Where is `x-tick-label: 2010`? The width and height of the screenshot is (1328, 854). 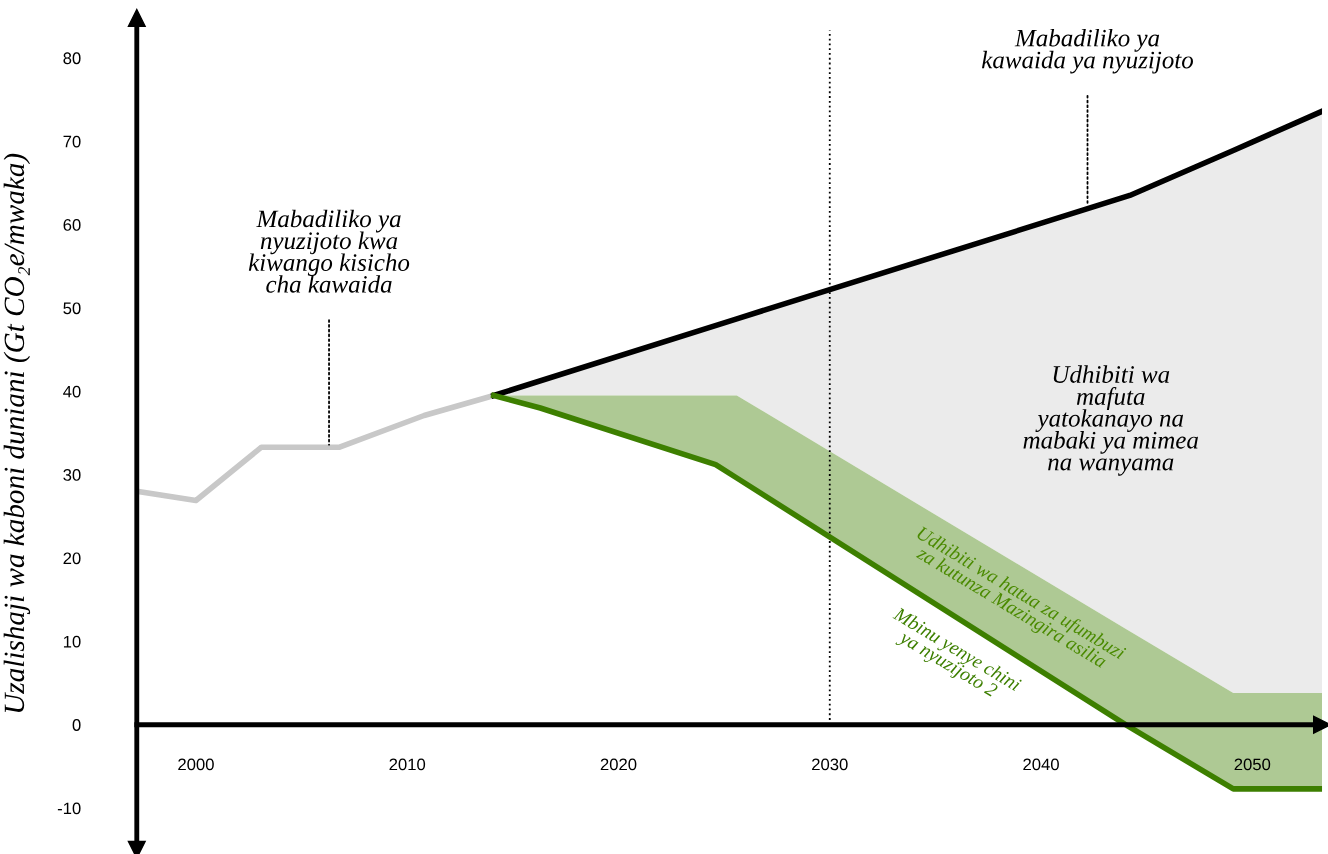
x-tick-label: 2010 is located at coordinates (407, 764).